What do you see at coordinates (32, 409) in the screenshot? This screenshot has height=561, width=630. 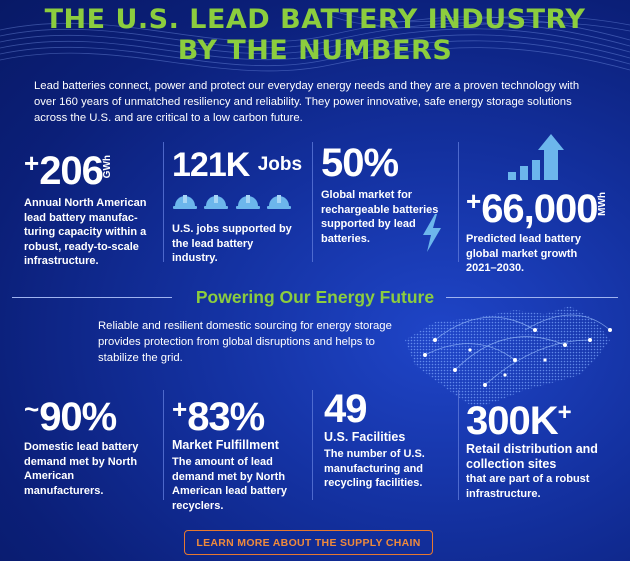 I see `stat-domestic-demand-prefix: ~` at bounding box center [32, 409].